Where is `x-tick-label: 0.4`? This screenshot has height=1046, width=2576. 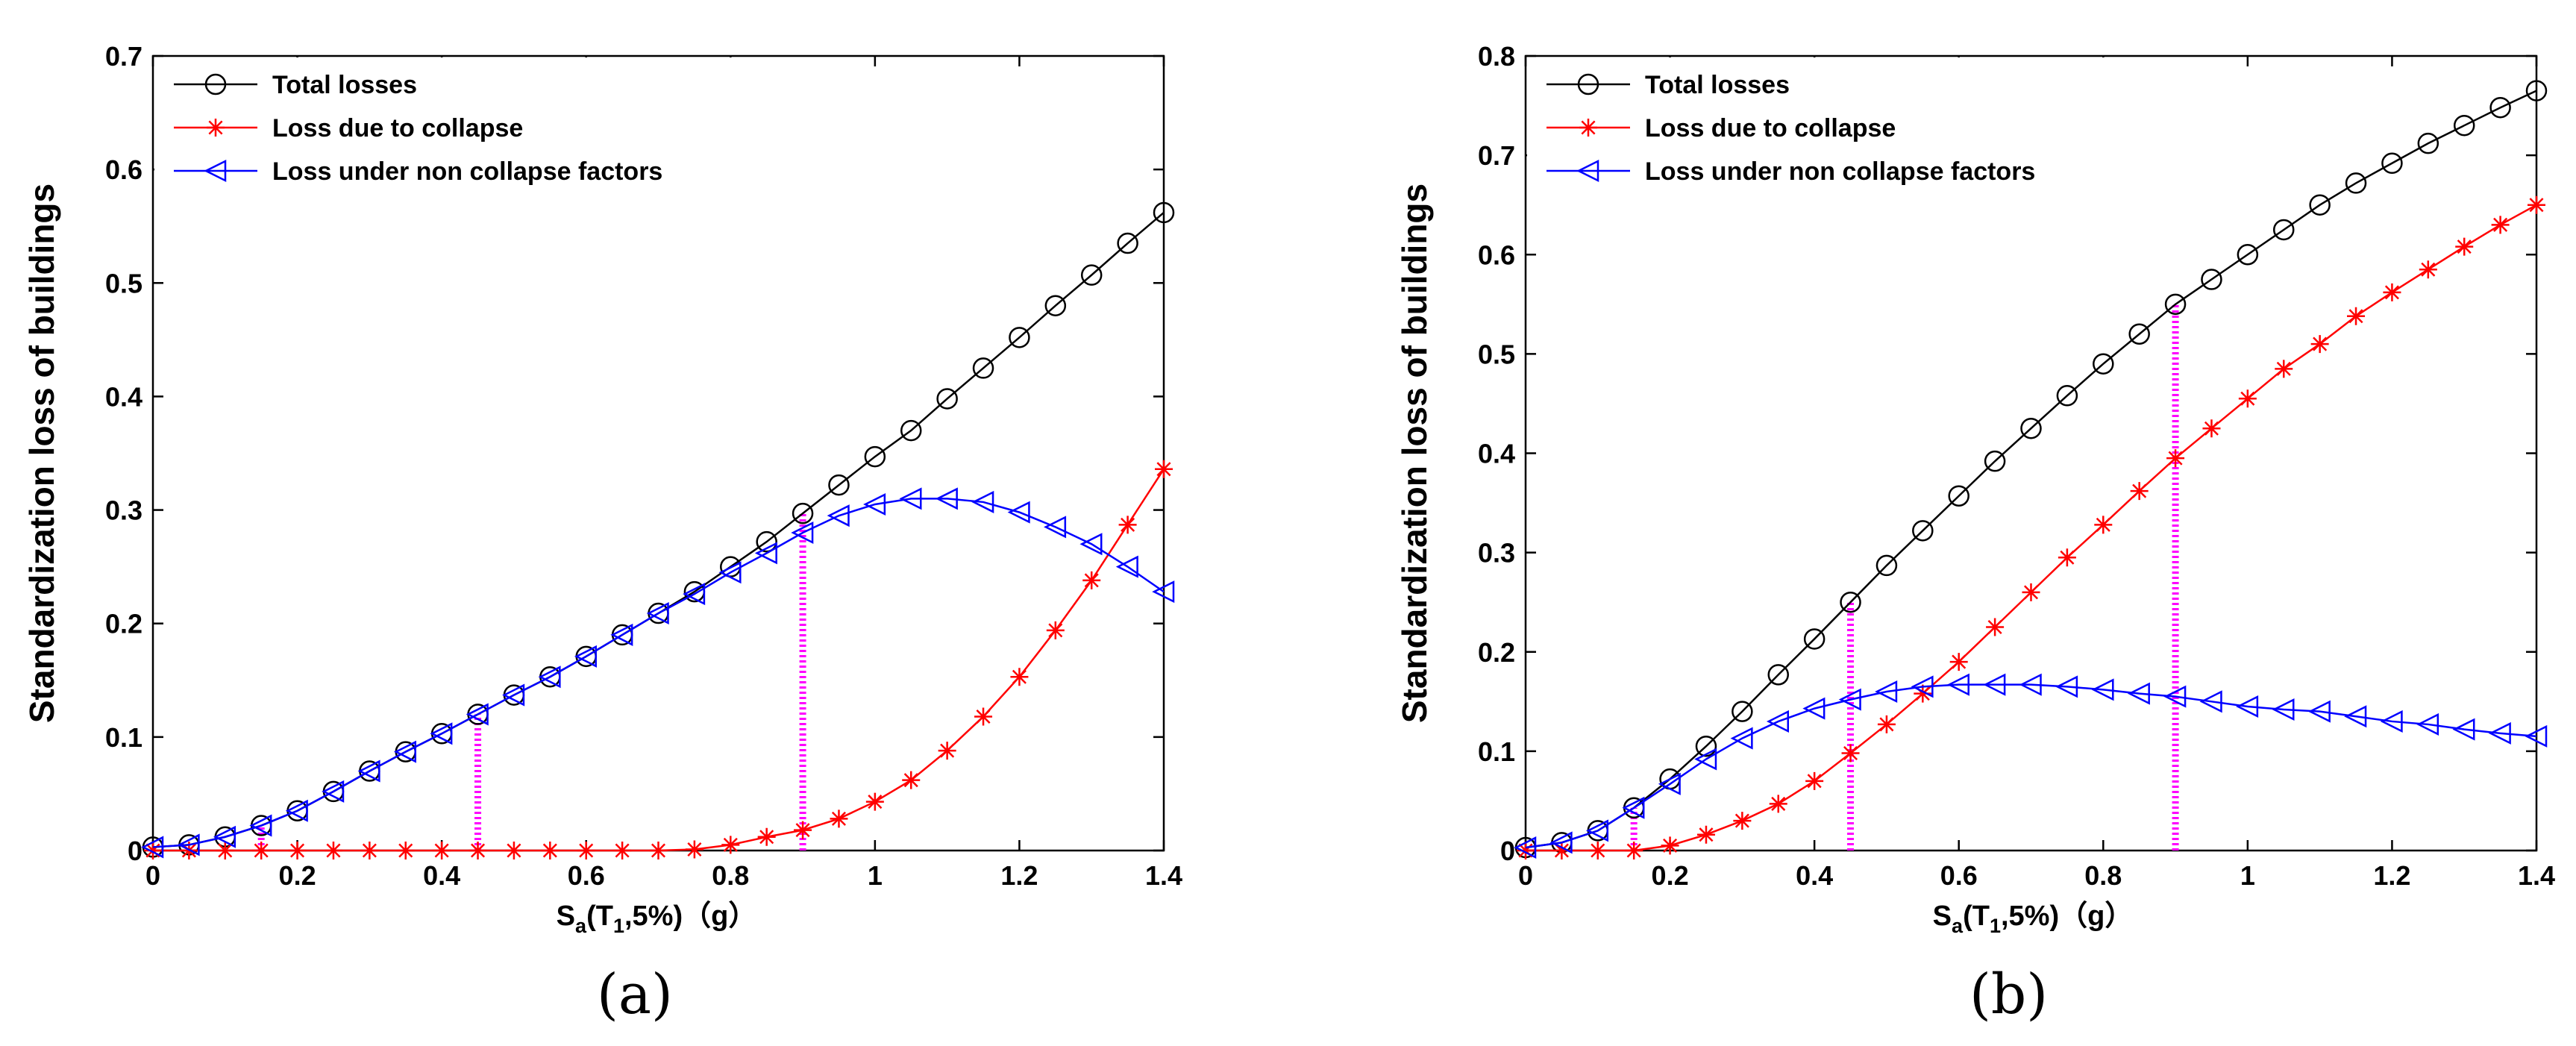 x-tick-label: 0.4 is located at coordinates (1814, 876).